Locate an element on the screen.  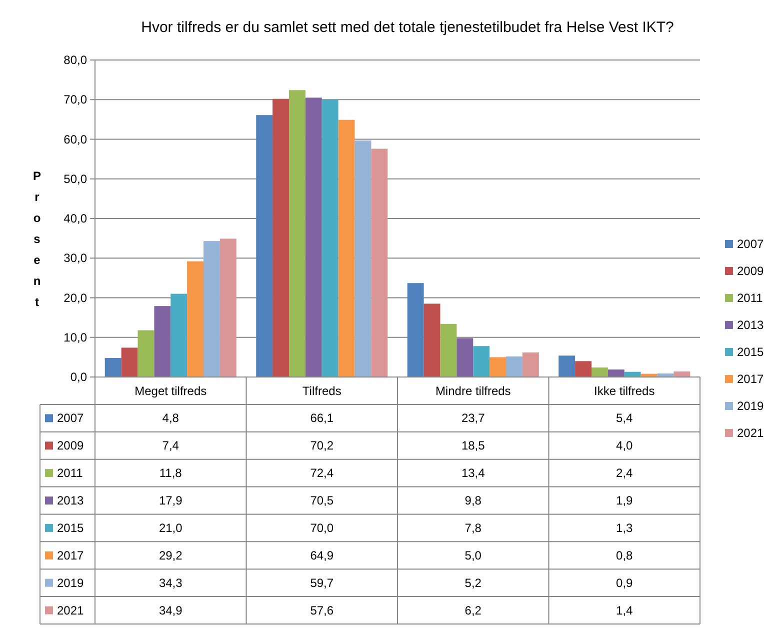
data-label: 70,2 is located at coordinates (322, 445).